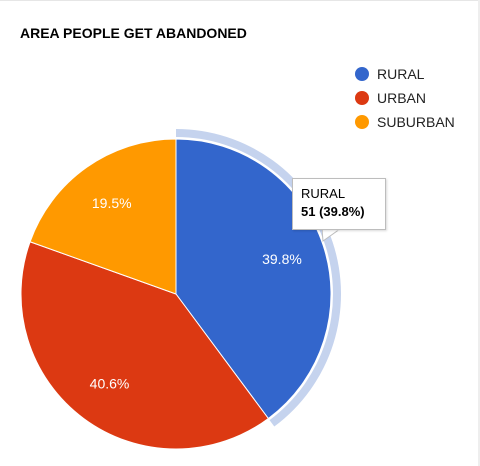 This screenshot has height=466, width=480. What do you see at coordinates (401, 74) in the screenshot?
I see `legend-label: RURAL` at bounding box center [401, 74].